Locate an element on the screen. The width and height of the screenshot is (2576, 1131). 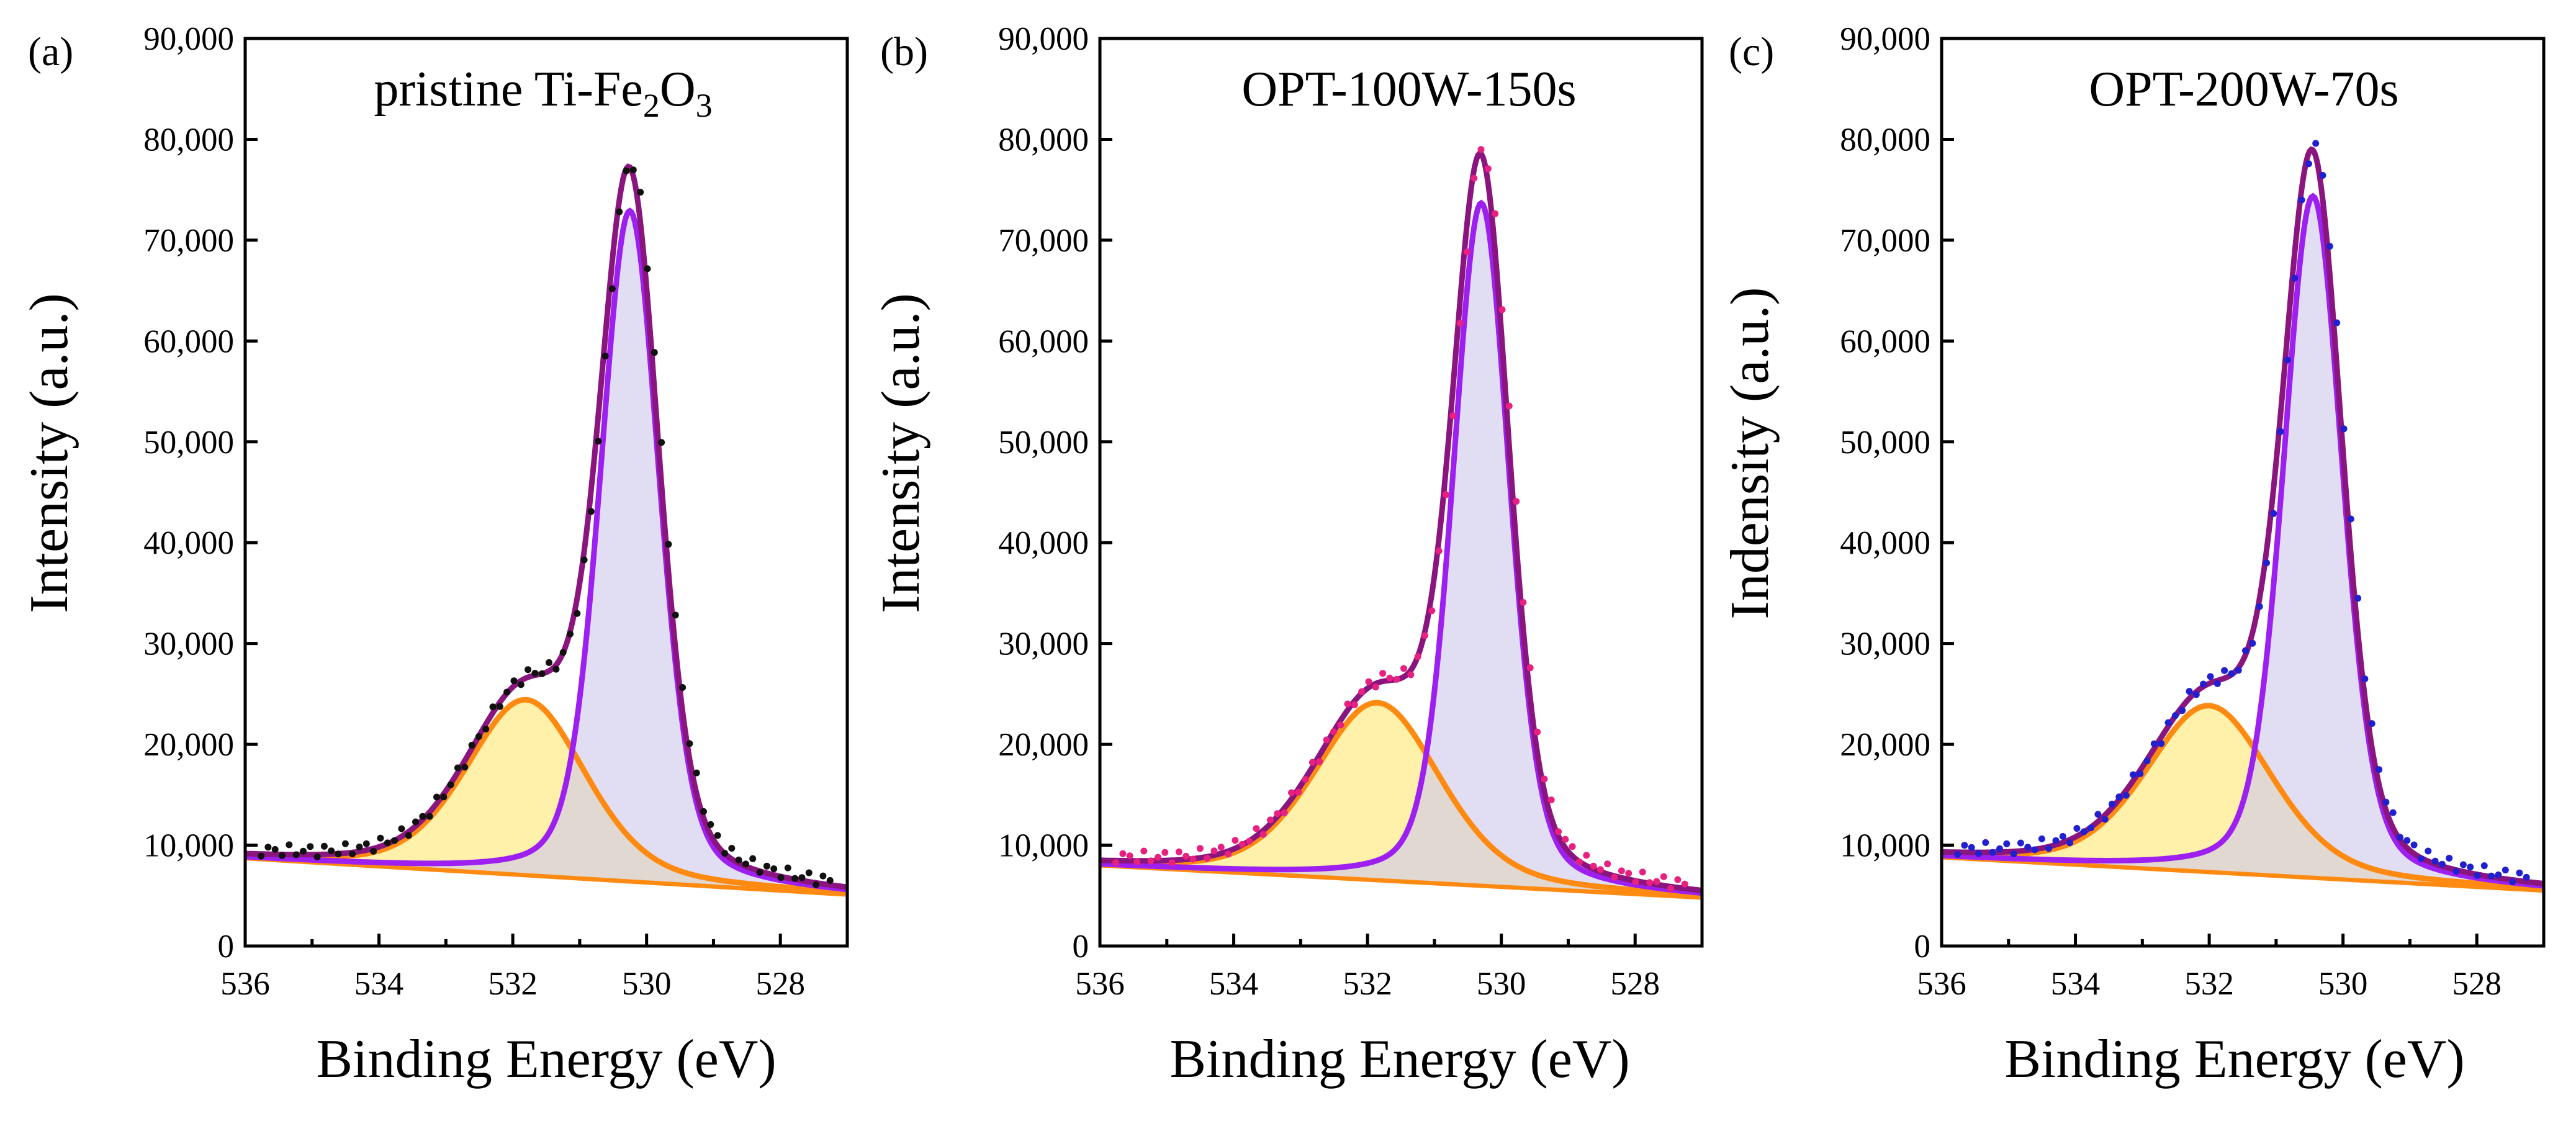
x-ticks-b: 536 534 532 530 528 is located at coordinates (1367, 968).